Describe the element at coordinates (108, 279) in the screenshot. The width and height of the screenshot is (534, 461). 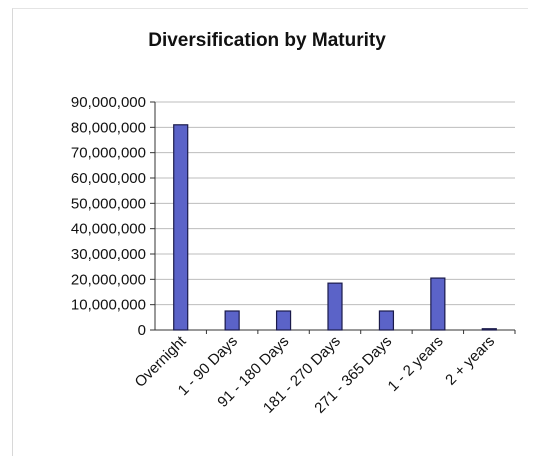
I see `y-tick-label: 20,000,000` at that location.